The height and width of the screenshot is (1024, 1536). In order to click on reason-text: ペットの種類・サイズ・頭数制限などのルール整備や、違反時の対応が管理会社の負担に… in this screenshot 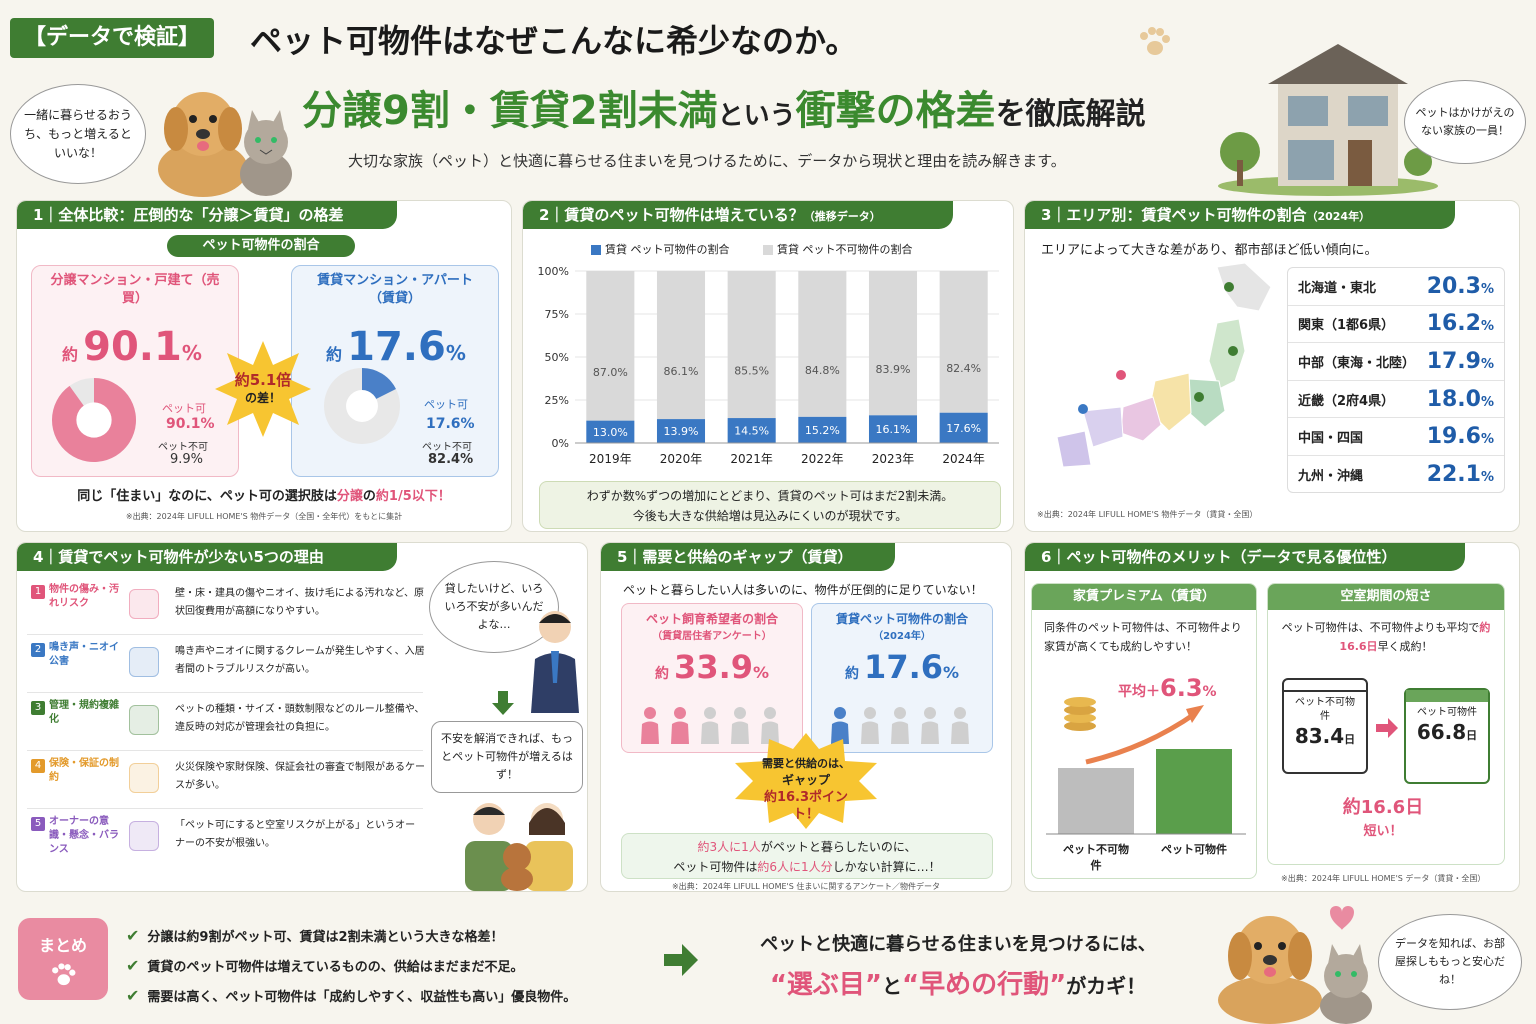, I will do `click(300, 718)`.